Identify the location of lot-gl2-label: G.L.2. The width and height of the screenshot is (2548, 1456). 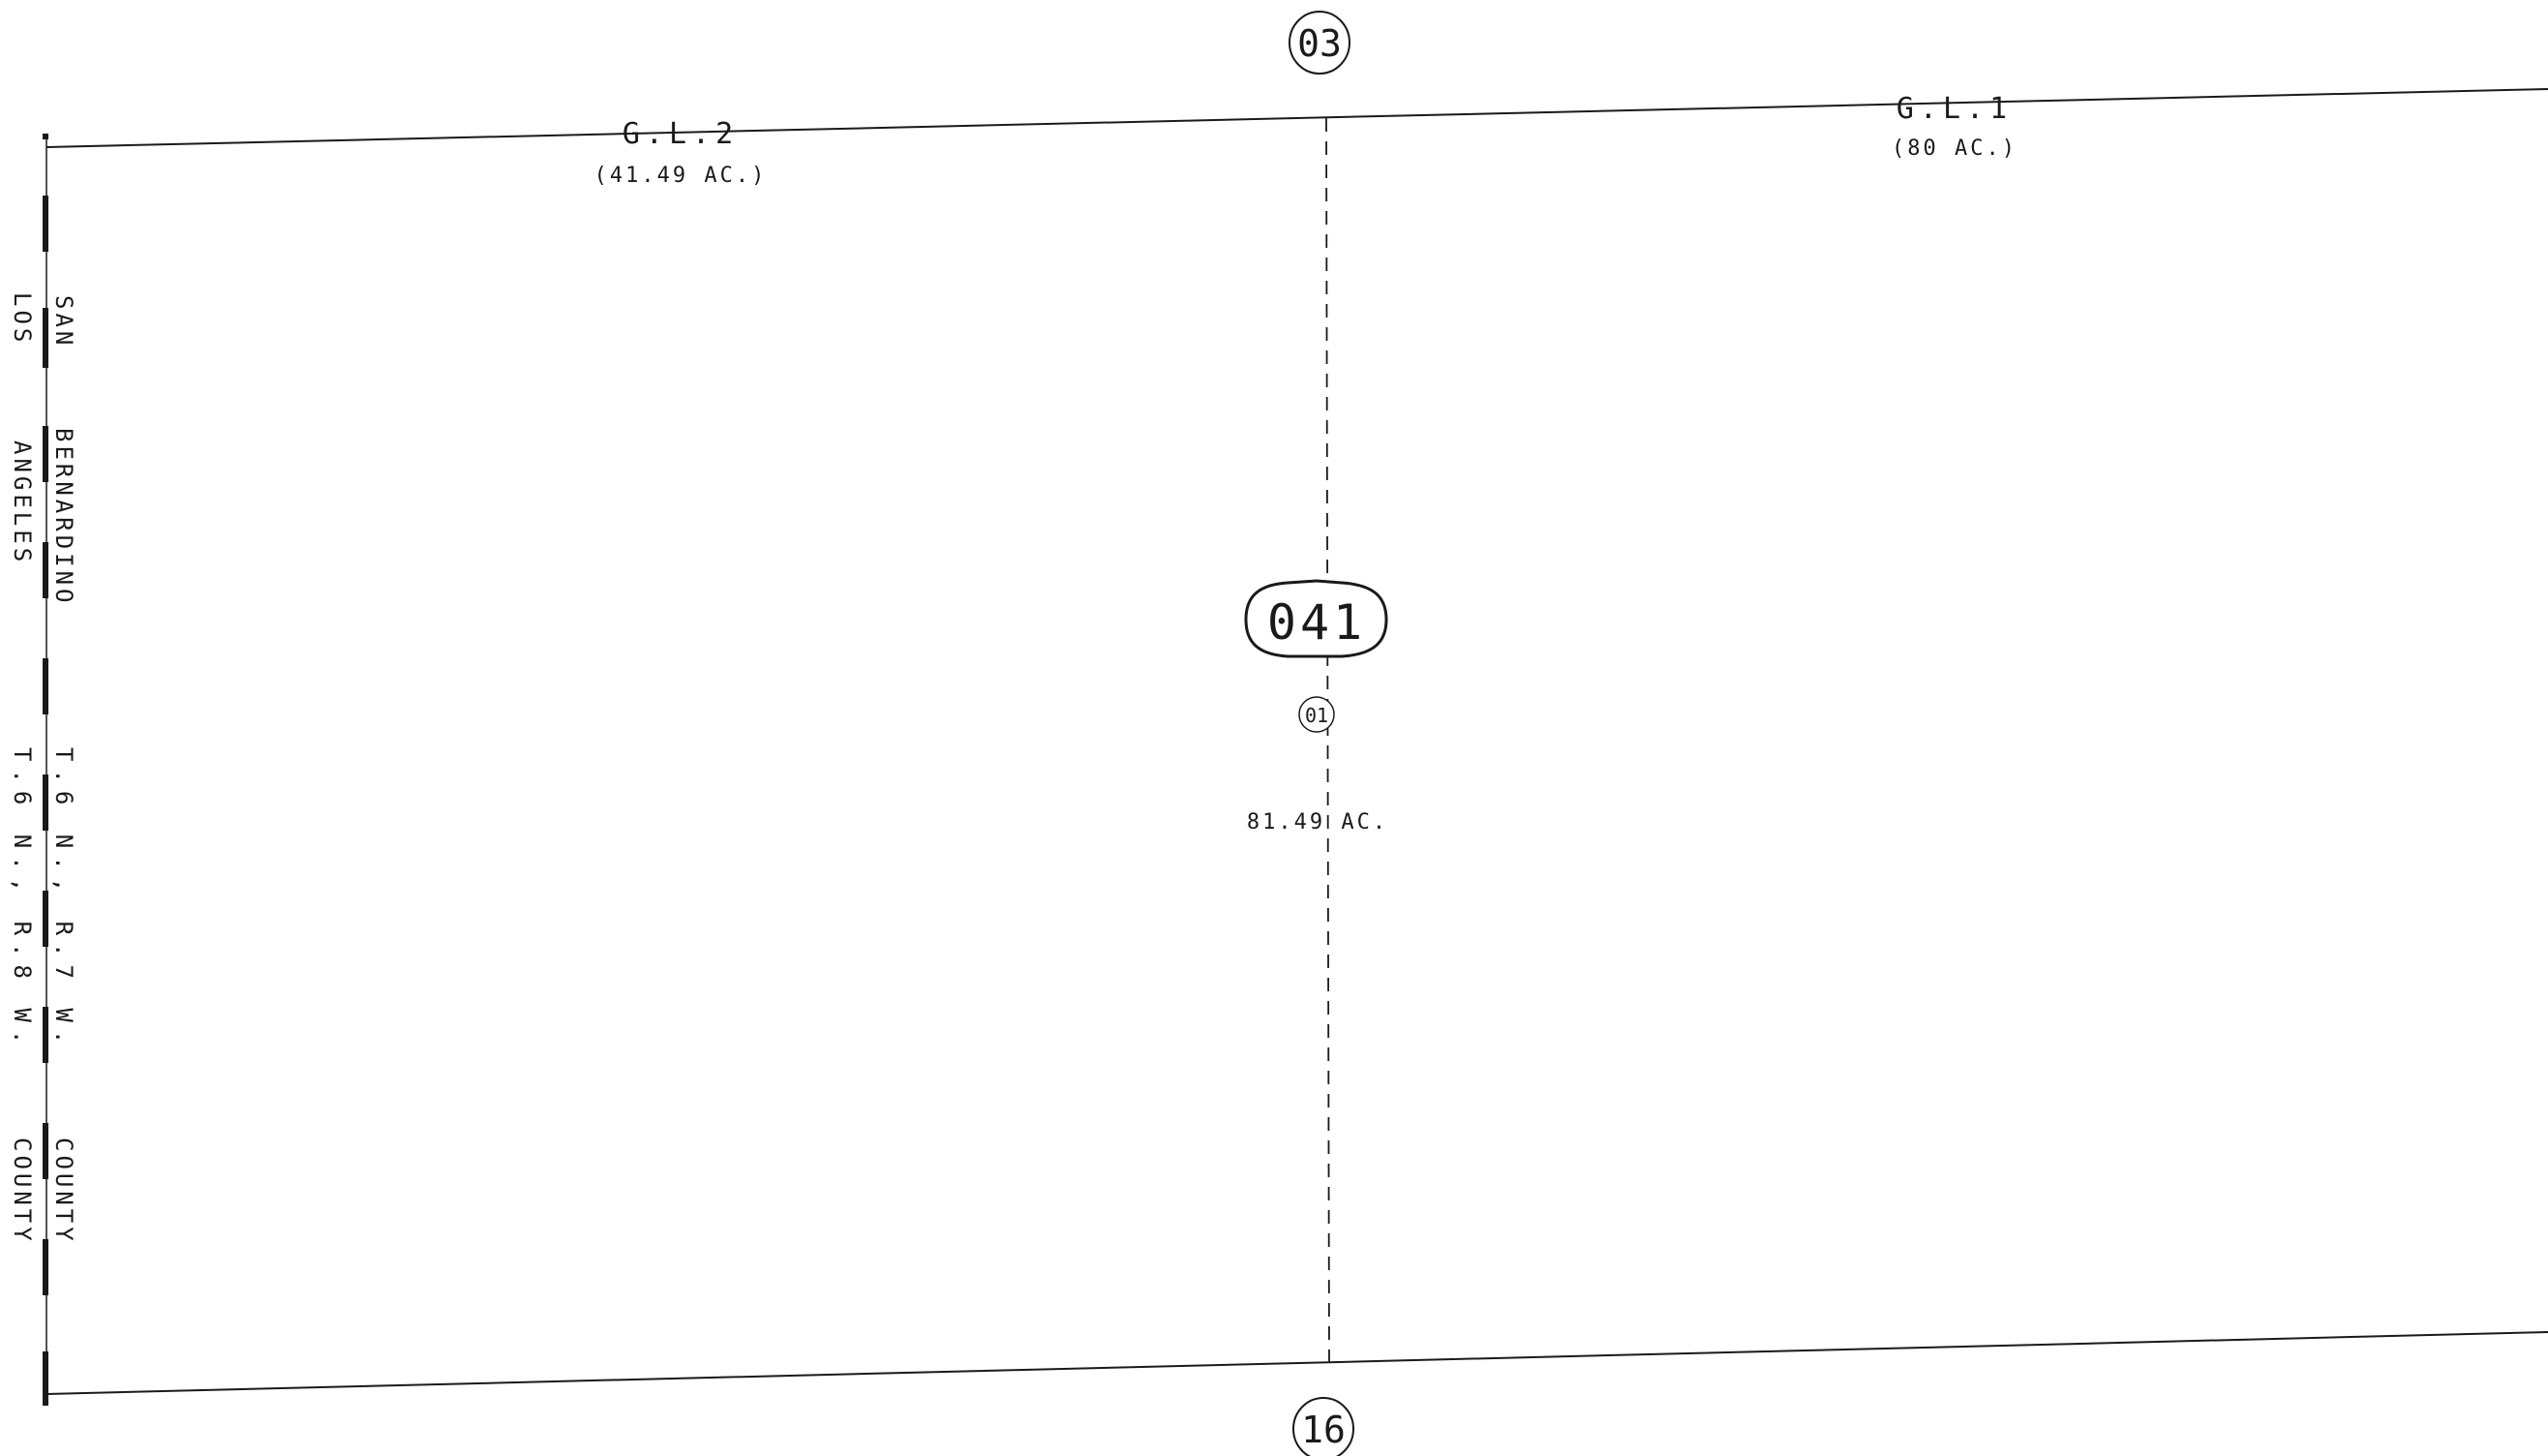
(680, 134).